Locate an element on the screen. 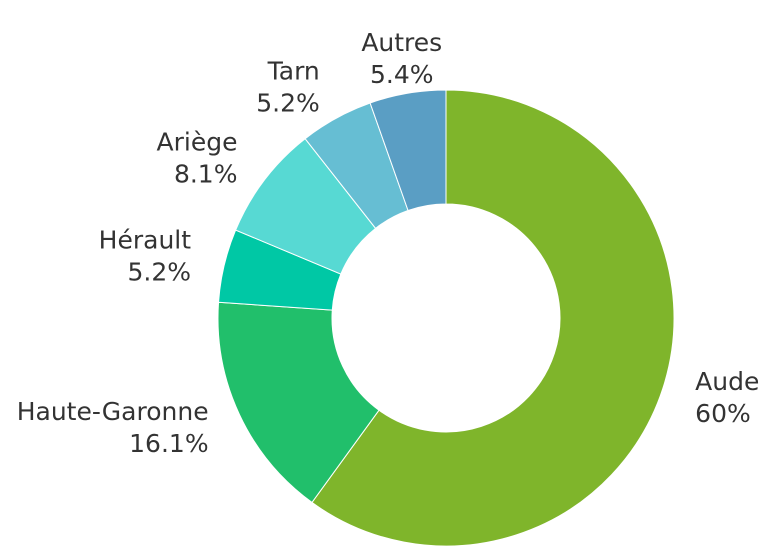 This screenshot has width=763, height=549. slice-label: Tarn is located at coordinates (293, 70).